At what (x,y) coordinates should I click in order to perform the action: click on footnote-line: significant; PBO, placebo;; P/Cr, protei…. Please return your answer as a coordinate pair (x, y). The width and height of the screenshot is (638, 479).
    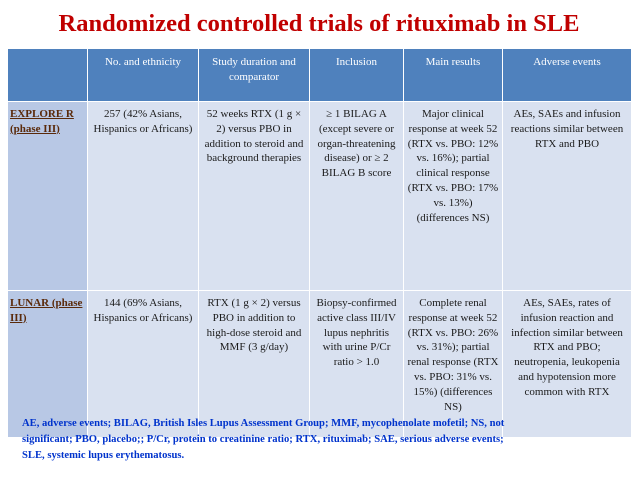
    Looking at the image, I should click on (263, 439).